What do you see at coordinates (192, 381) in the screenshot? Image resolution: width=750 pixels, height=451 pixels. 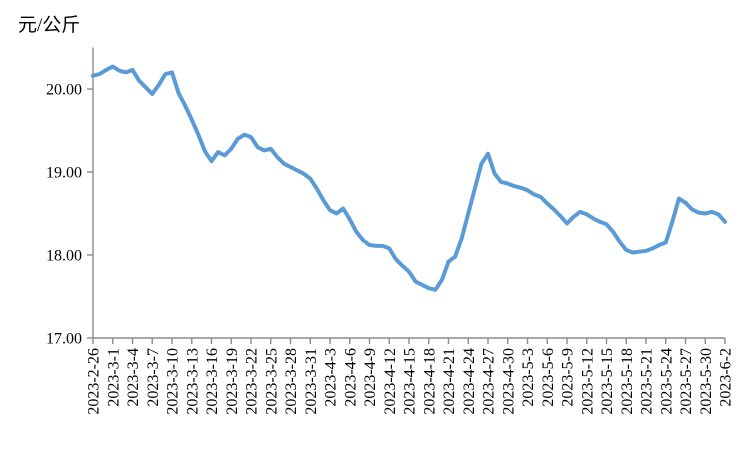 I see `x-tick-label: 2023-3-13` at bounding box center [192, 381].